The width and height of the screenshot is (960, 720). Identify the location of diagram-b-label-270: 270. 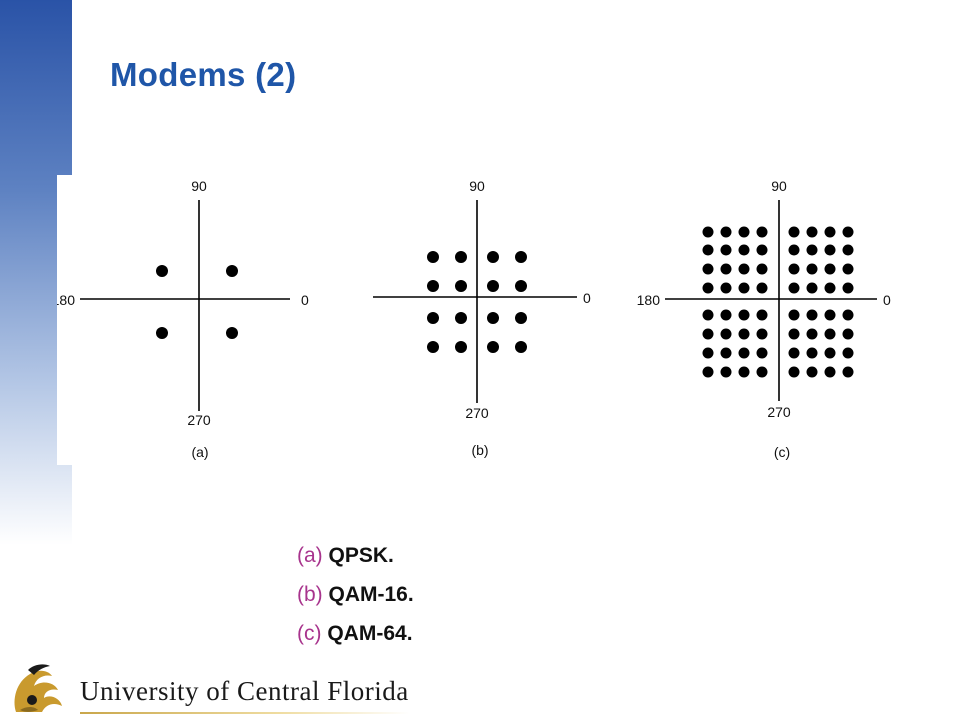
(477, 413).